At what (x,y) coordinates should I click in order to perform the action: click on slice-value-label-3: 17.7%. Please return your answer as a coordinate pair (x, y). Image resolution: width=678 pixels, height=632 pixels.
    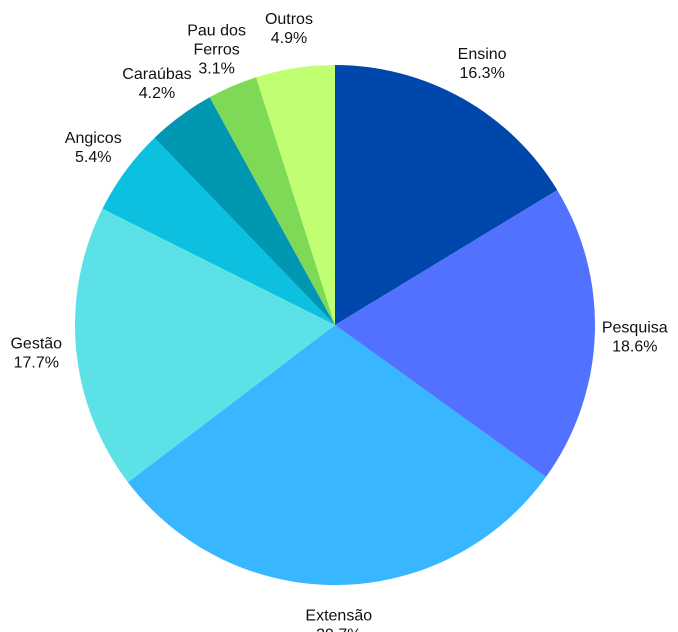
    Looking at the image, I should click on (36, 362).